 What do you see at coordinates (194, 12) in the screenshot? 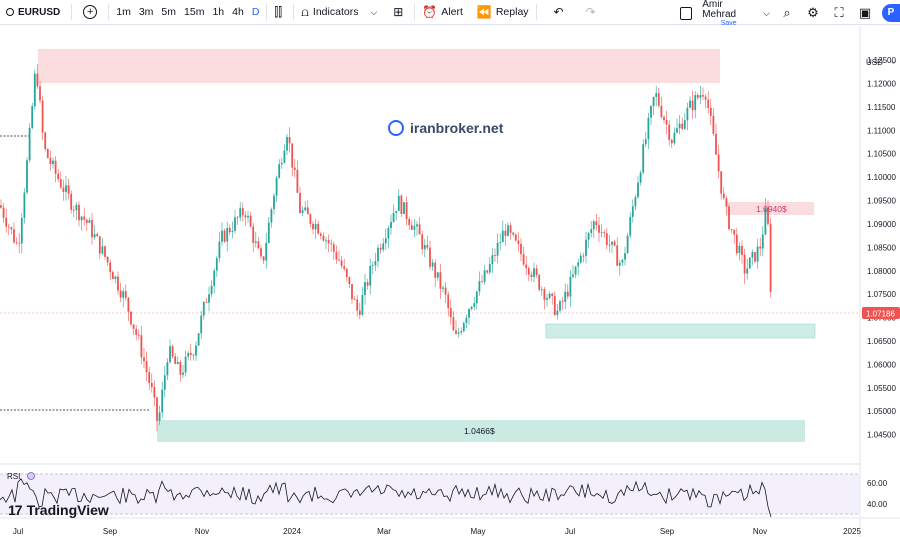
I see `interval-15m-button: 15m` at bounding box center [194, 12].